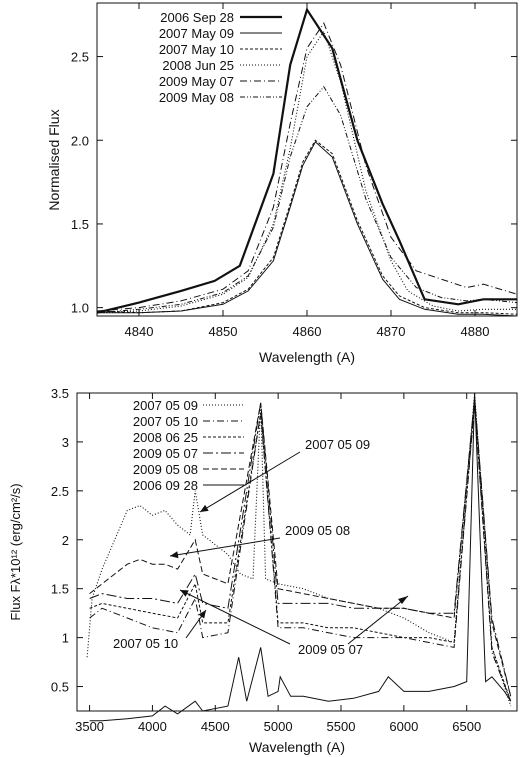  I want to click on legend-label: 2007 May 09, so click(196, 33).